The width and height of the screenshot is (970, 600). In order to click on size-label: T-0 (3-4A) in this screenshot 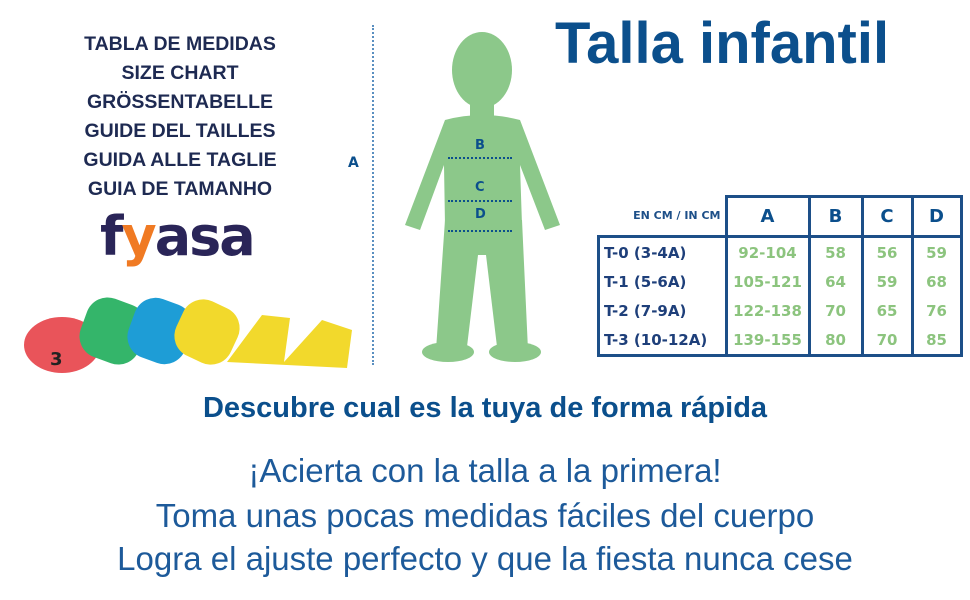, I will do `click(662, 251)`.